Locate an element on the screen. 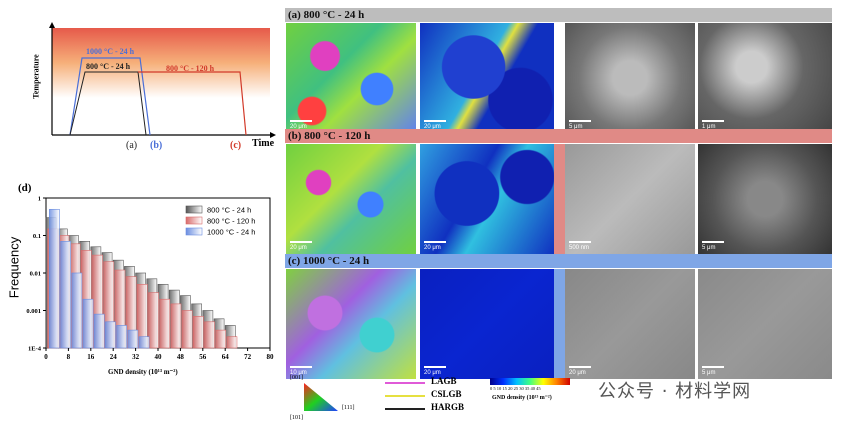  boundary-legend: LAGB CSLGB HARGB is located at coordinates (435, 400).